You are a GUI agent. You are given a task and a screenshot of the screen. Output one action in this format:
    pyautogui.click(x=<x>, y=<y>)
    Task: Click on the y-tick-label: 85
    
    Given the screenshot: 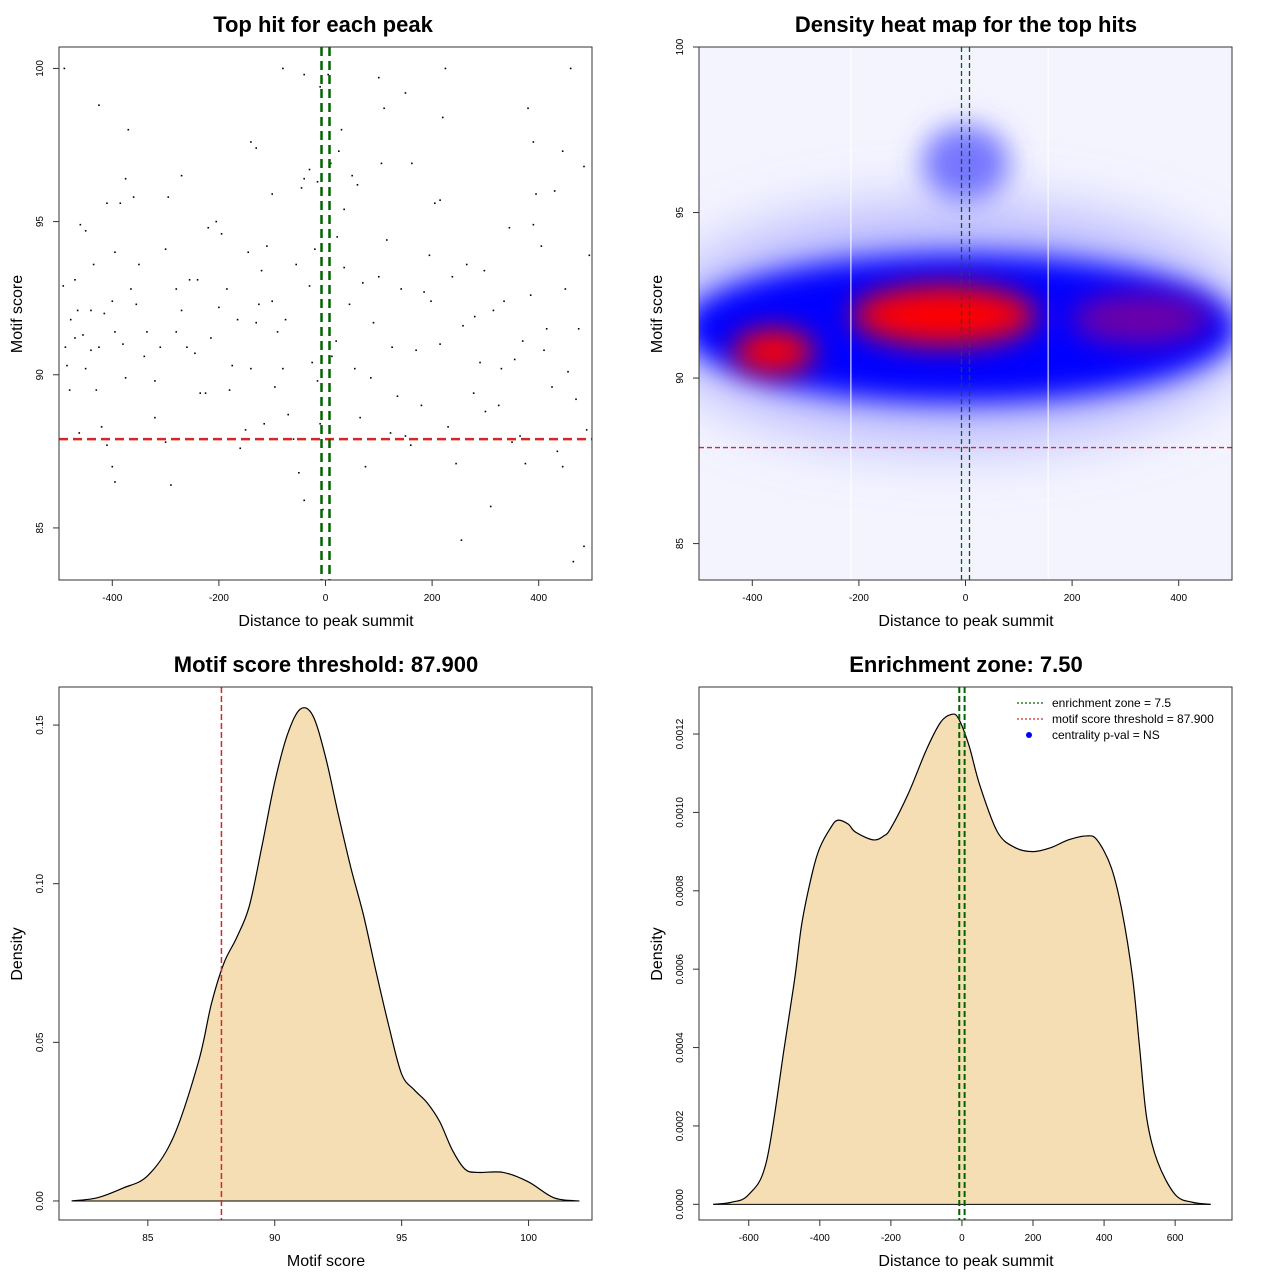 What is the action you would take?
    pyautogui.click(x=40, y=528)
    